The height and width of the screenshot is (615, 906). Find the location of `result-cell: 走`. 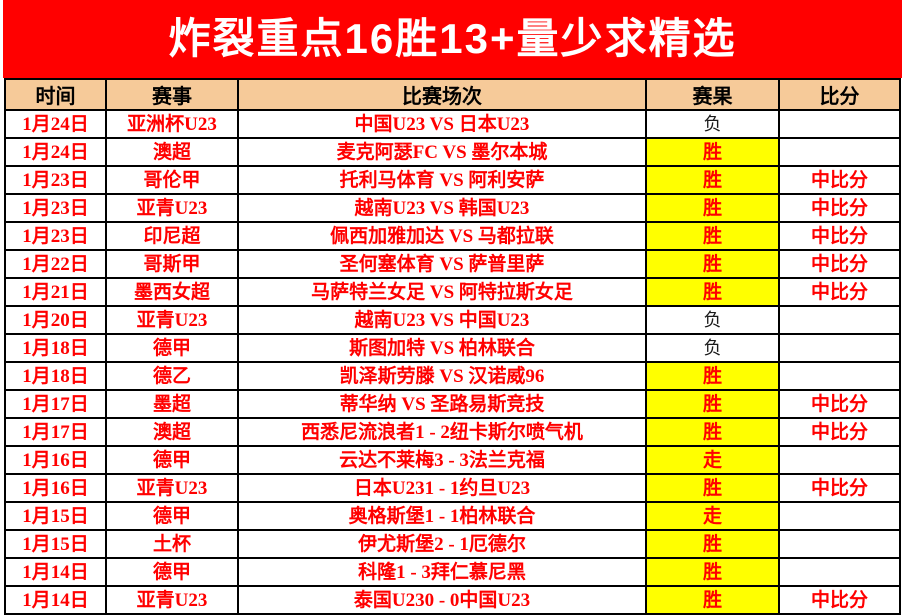

result-cell: 走 is located at coordinates (712, 516).